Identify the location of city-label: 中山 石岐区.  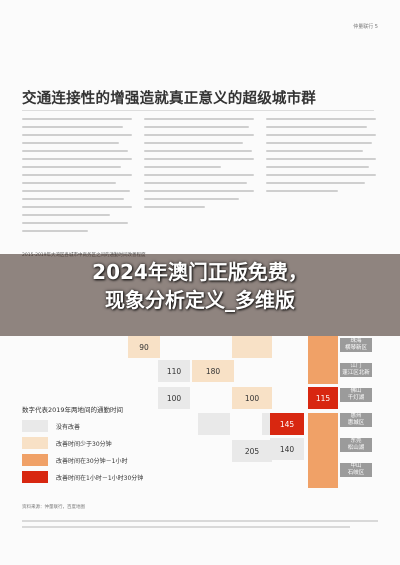
(356, 470).